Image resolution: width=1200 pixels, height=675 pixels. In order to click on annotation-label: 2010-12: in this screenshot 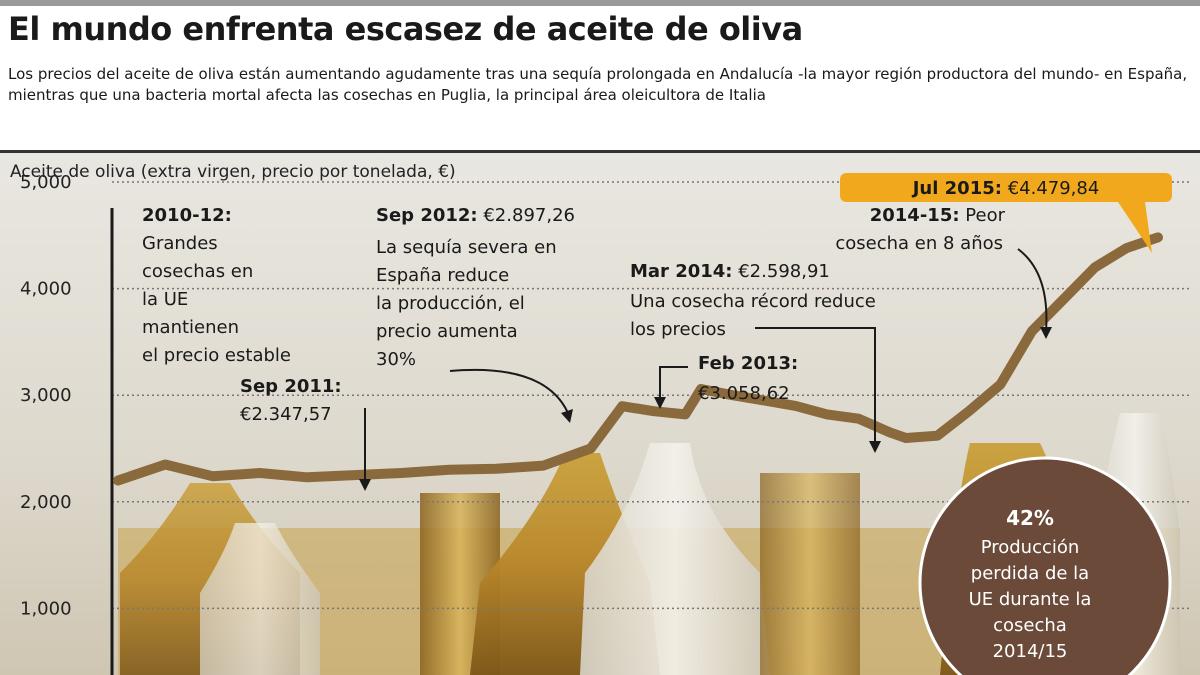, I will do `click(187, 215)`.